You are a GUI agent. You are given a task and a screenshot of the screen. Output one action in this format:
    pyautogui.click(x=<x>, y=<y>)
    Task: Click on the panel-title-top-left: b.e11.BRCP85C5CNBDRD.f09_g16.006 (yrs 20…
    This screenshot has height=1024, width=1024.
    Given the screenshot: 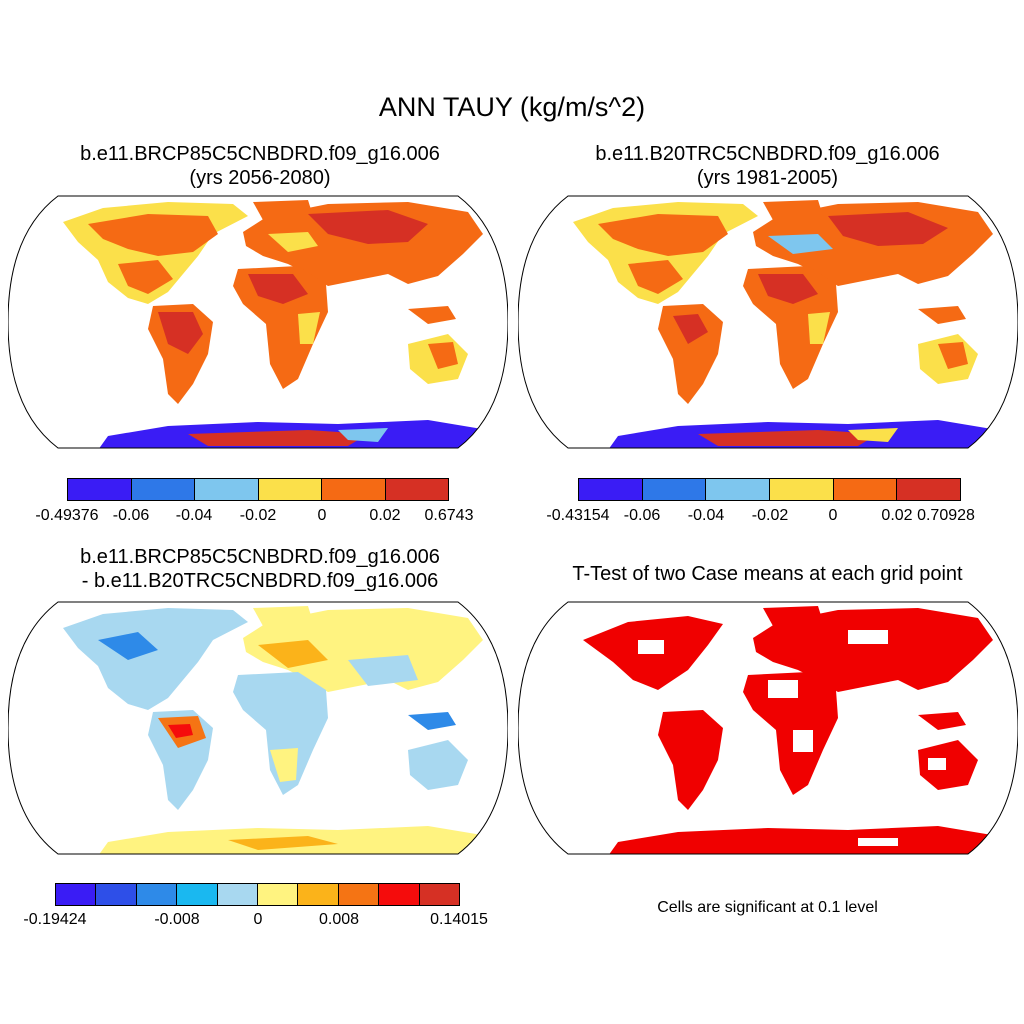 What is the action you would take?
    pyautogui.click(x=260, y=166)
    